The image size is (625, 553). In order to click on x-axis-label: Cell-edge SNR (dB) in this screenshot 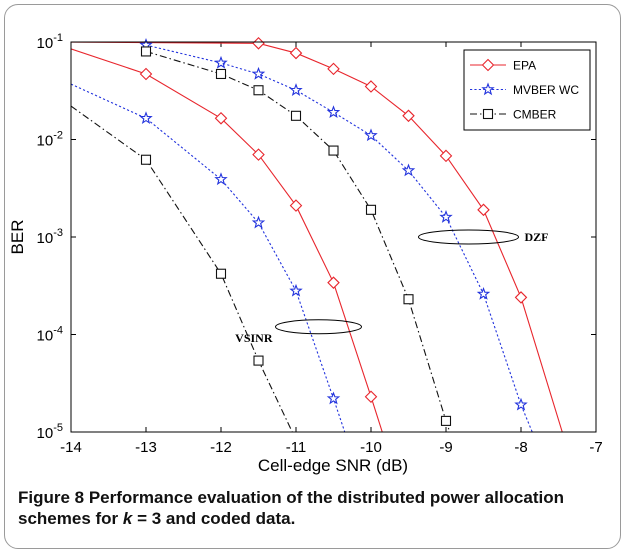, I will do `click(333, 465)`.